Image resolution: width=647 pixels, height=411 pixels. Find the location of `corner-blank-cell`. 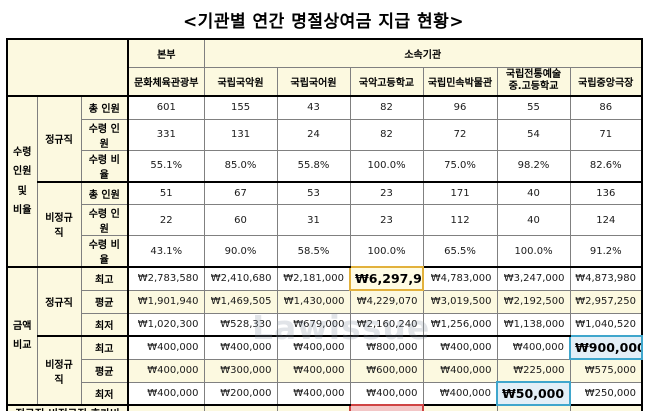

corner-blank-cell is located at coordinates (67, 67).